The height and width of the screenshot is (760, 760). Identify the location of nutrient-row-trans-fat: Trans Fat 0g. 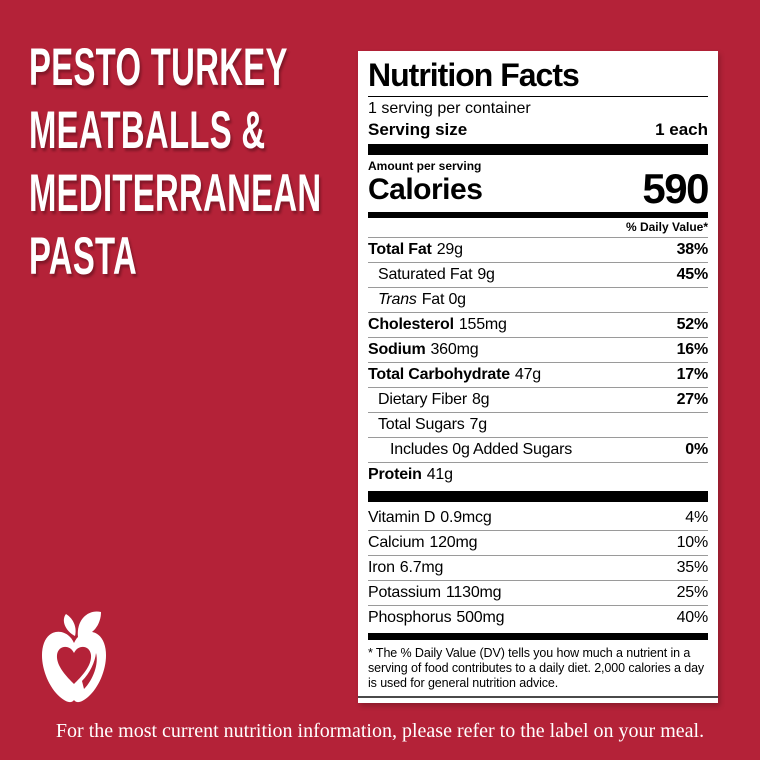
(538, 299).